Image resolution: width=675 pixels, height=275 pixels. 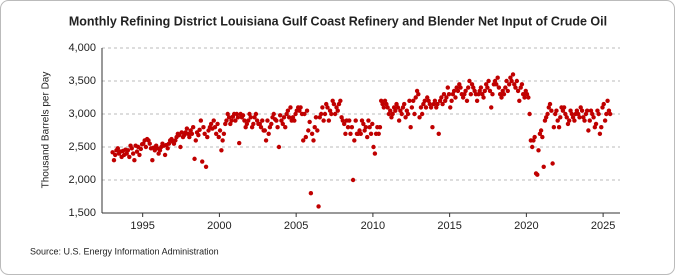 I want to click on y-tick-label: 1,500, so click(x=82, y=213).